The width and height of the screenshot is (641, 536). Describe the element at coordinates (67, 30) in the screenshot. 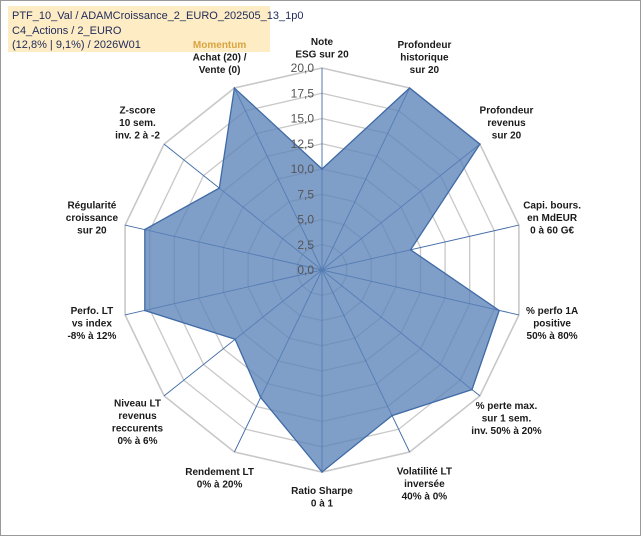

I see `info-line-category: C4_Actions / 2_EURO` at that location.